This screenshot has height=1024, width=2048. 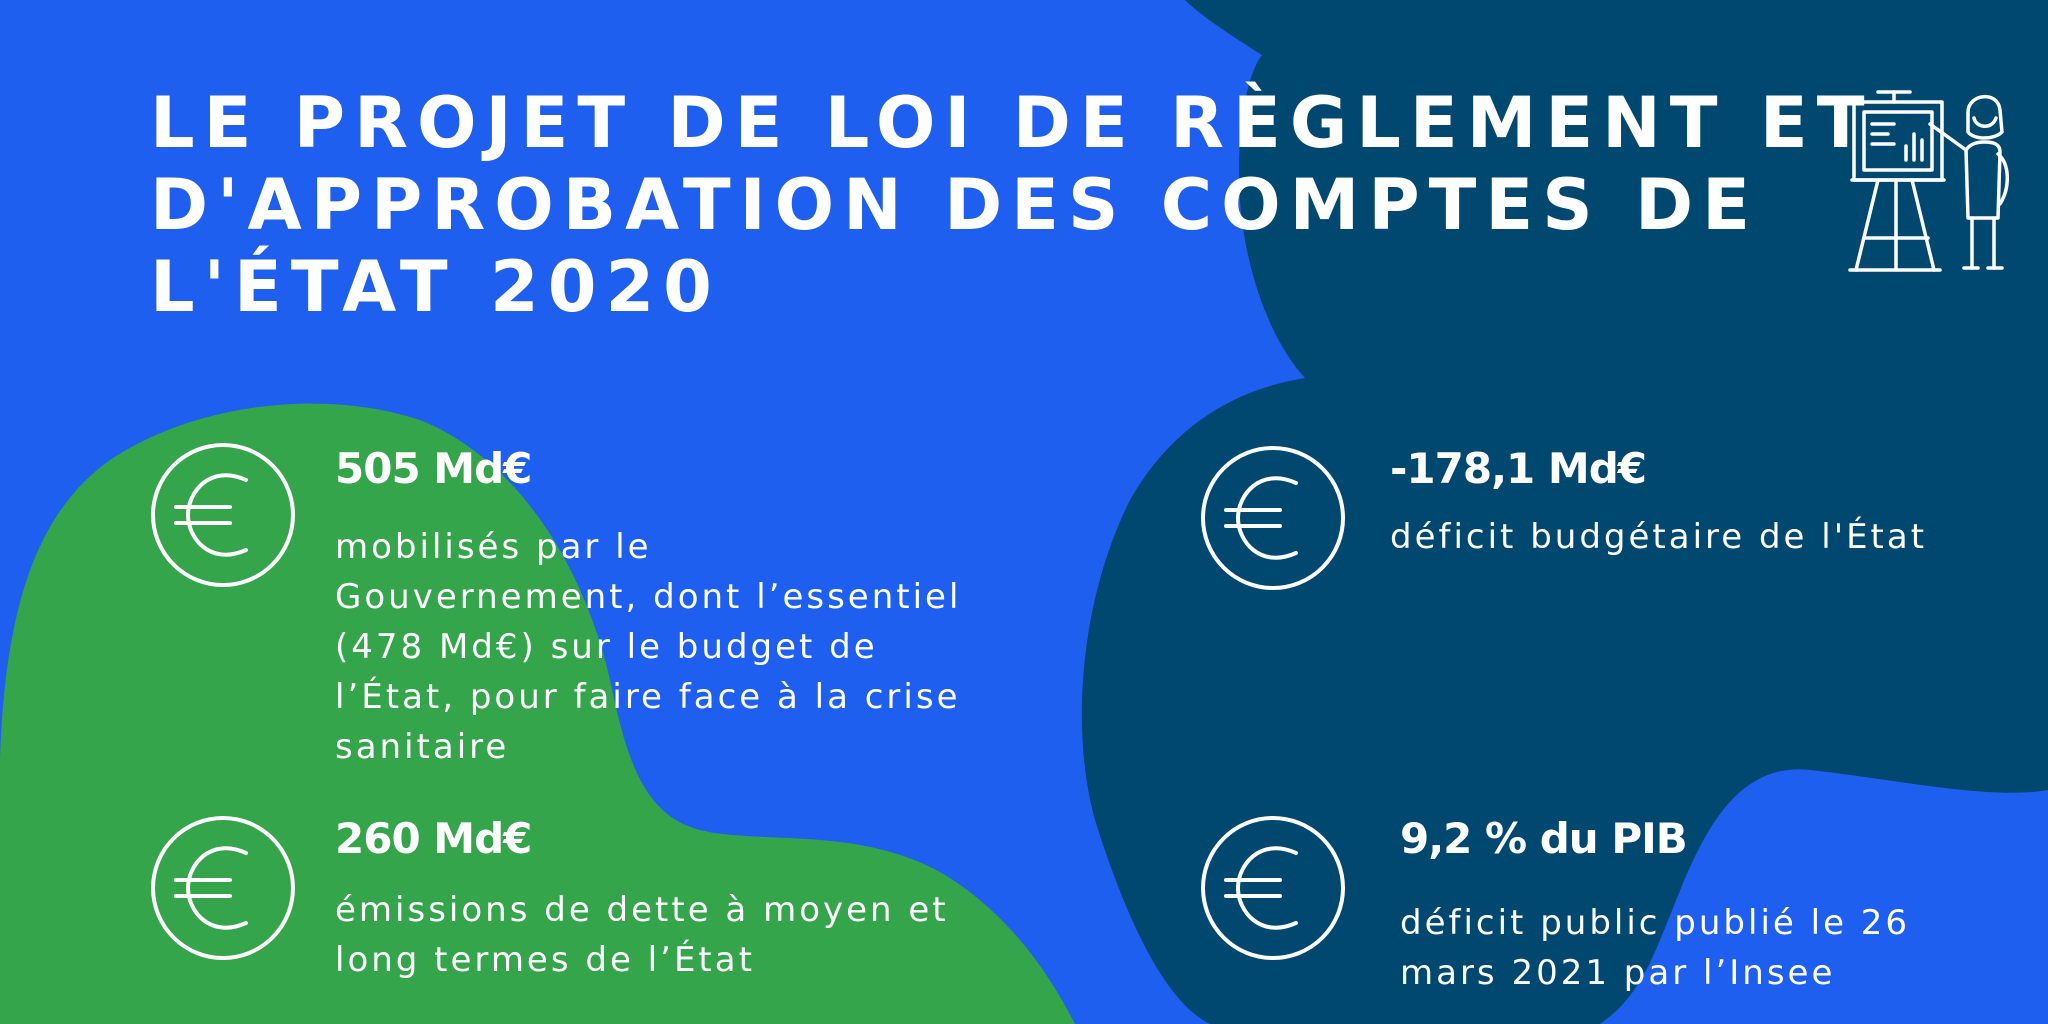 What do you see at coordinates (1928, 181) in the screenshot?
I see `presenter-whiteboard-icon` at bounding box center [1928, 181].